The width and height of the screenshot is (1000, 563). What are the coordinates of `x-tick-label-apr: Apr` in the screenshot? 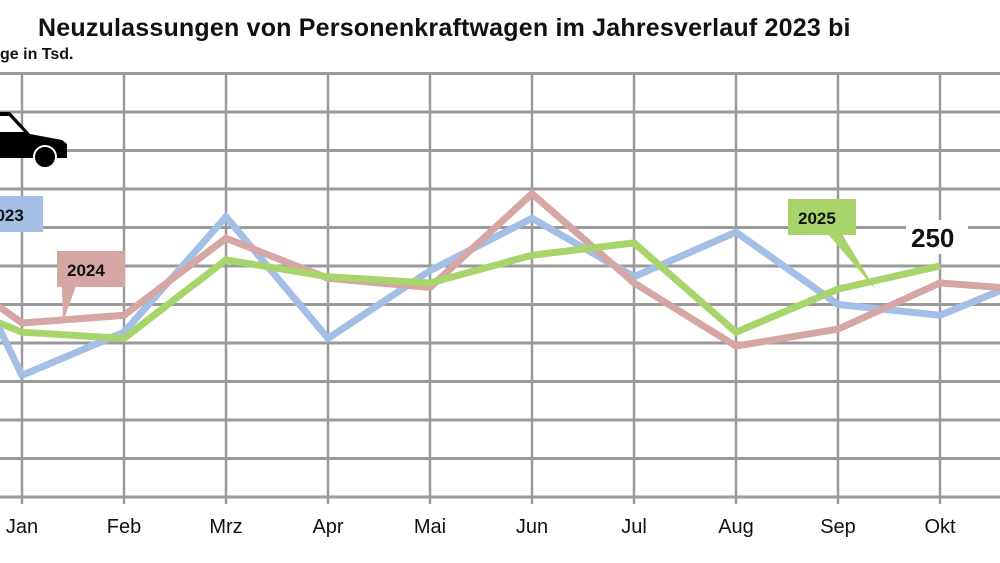 It's located at (327, 527).